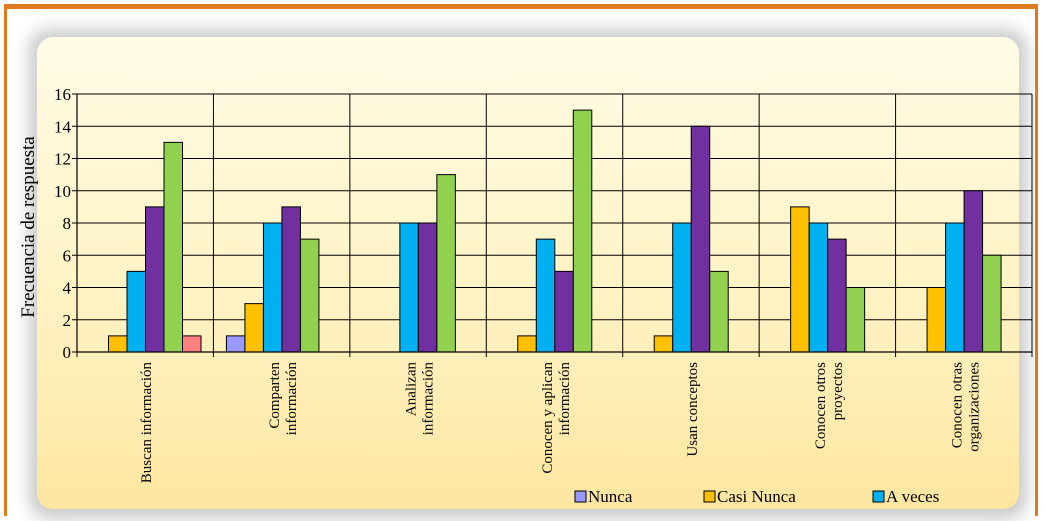 The width and height of the screenshot is (1044, 521). Describe the element at coordinates (838, 391) in the screenshot. I see `x-tick-label: proyectos` at that location.